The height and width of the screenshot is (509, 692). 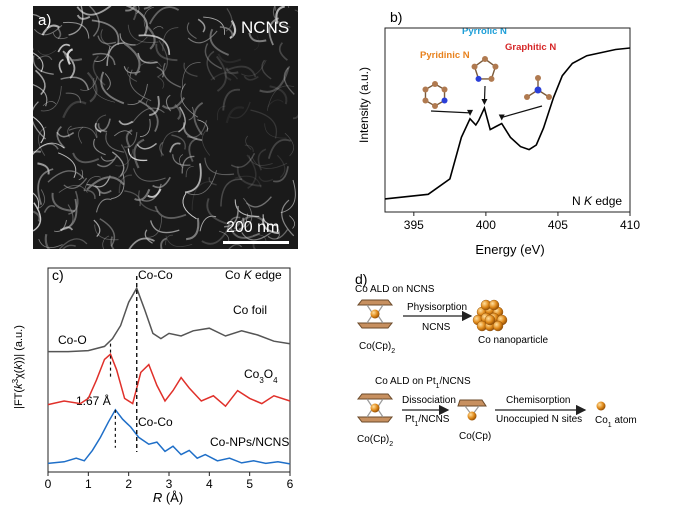 What do you see at coordinates (530, 47) in the screenshot?
I see `structure-label: Graphitic N` at bounding box center [530, 47].